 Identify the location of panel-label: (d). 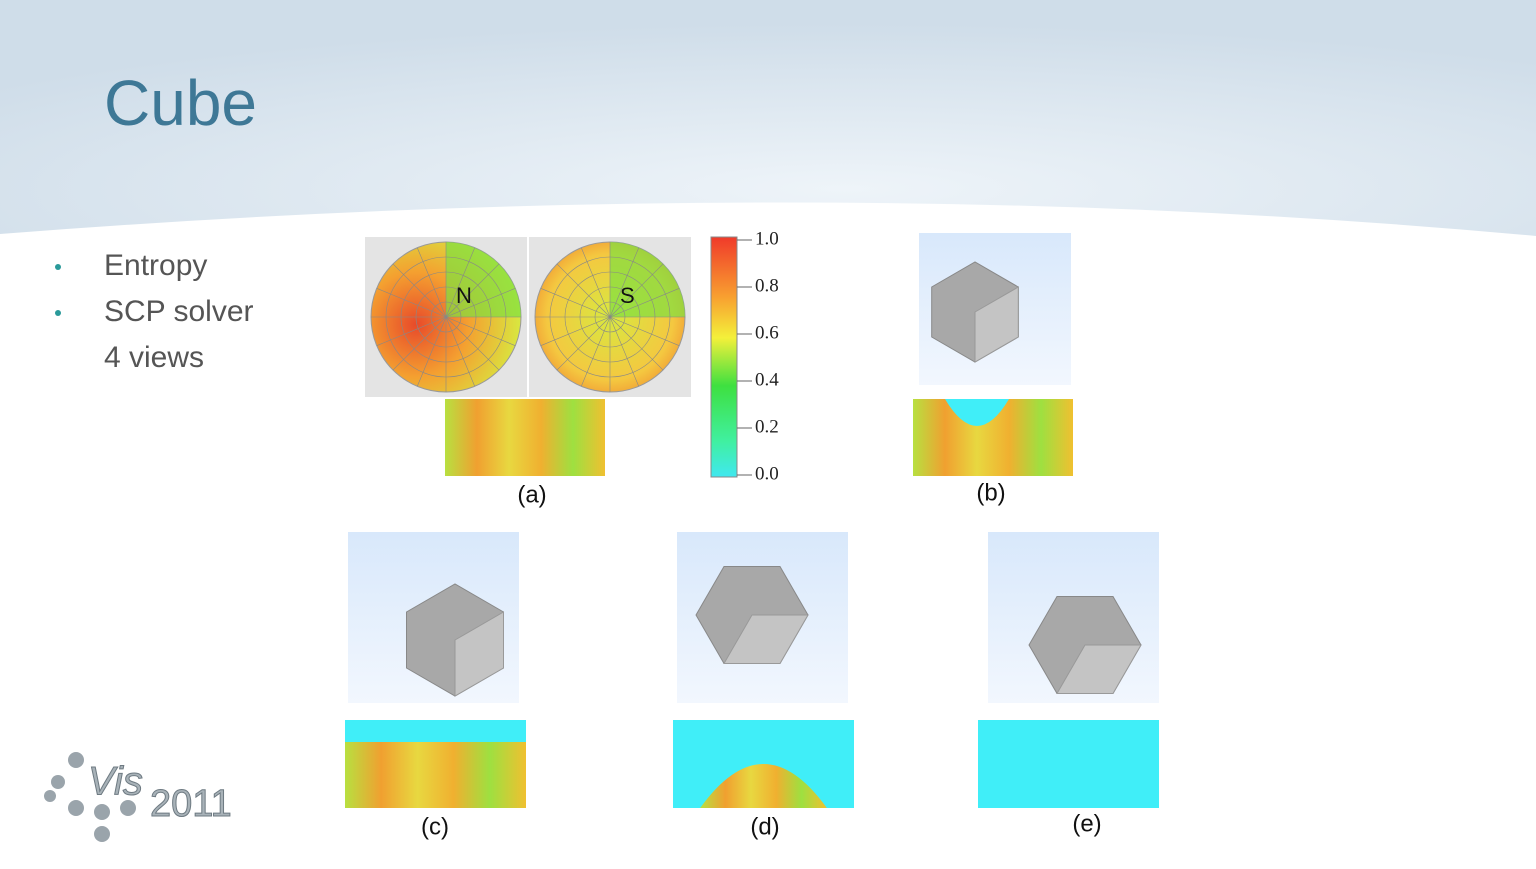
(764, 826).